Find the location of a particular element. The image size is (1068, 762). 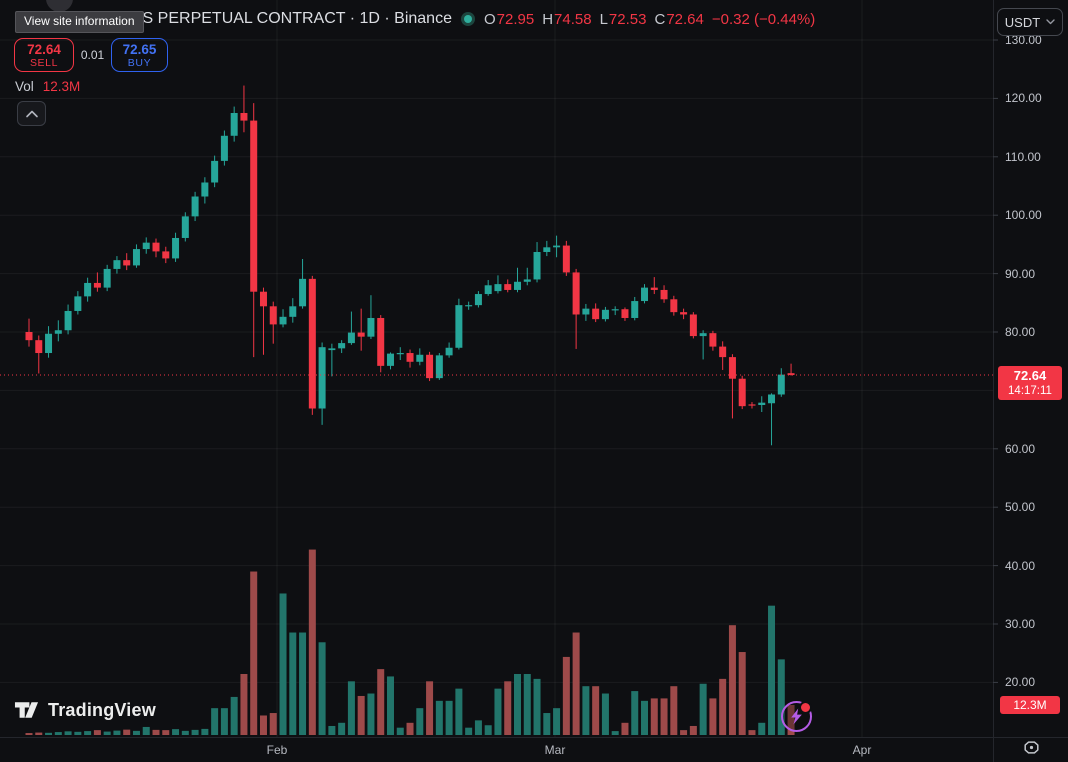

gear-icon is located at coordinates (1031, 747).